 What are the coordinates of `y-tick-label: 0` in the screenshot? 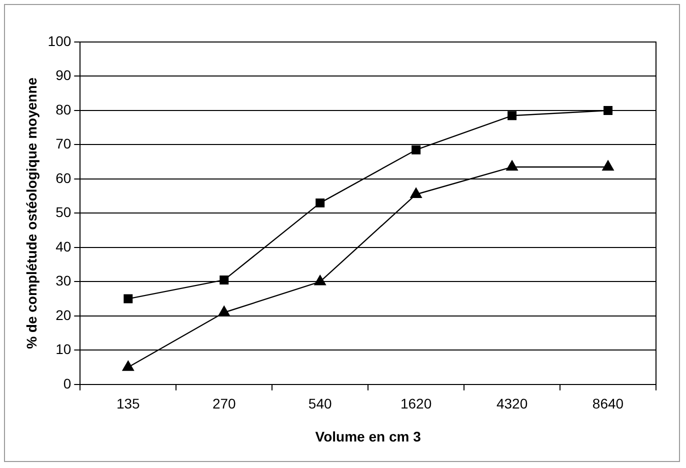 It's located at (67, 383).